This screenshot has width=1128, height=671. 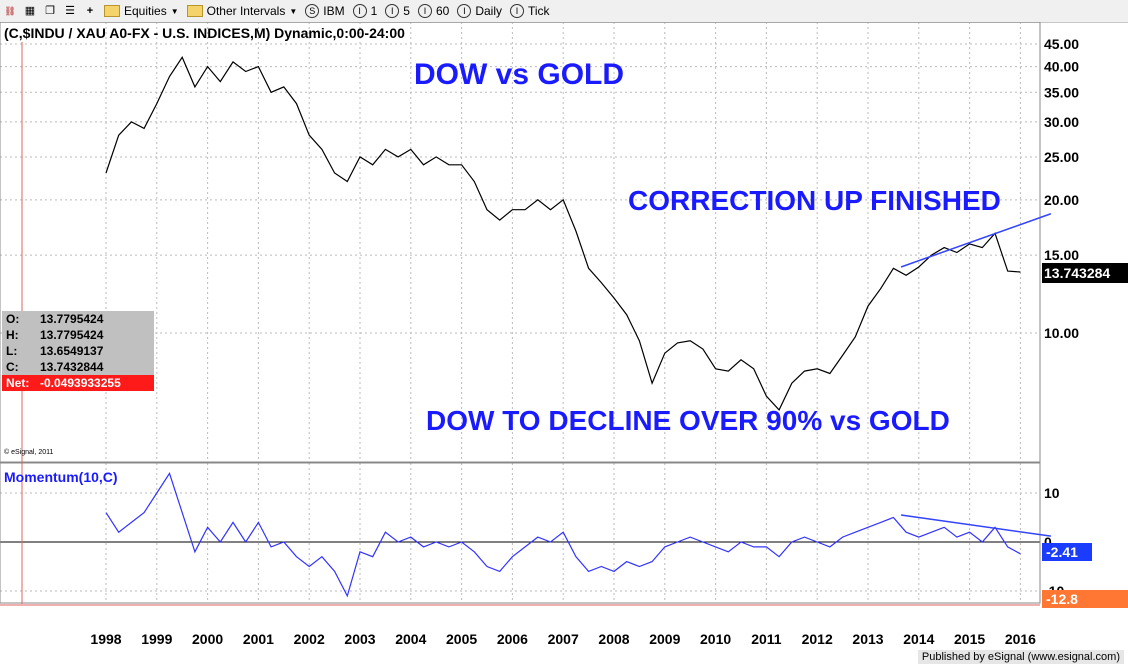 What do you see at coordinates (410, 639) in the screenshot?
I see `x-tick-label: 2004` at bounding box center [410, 639].